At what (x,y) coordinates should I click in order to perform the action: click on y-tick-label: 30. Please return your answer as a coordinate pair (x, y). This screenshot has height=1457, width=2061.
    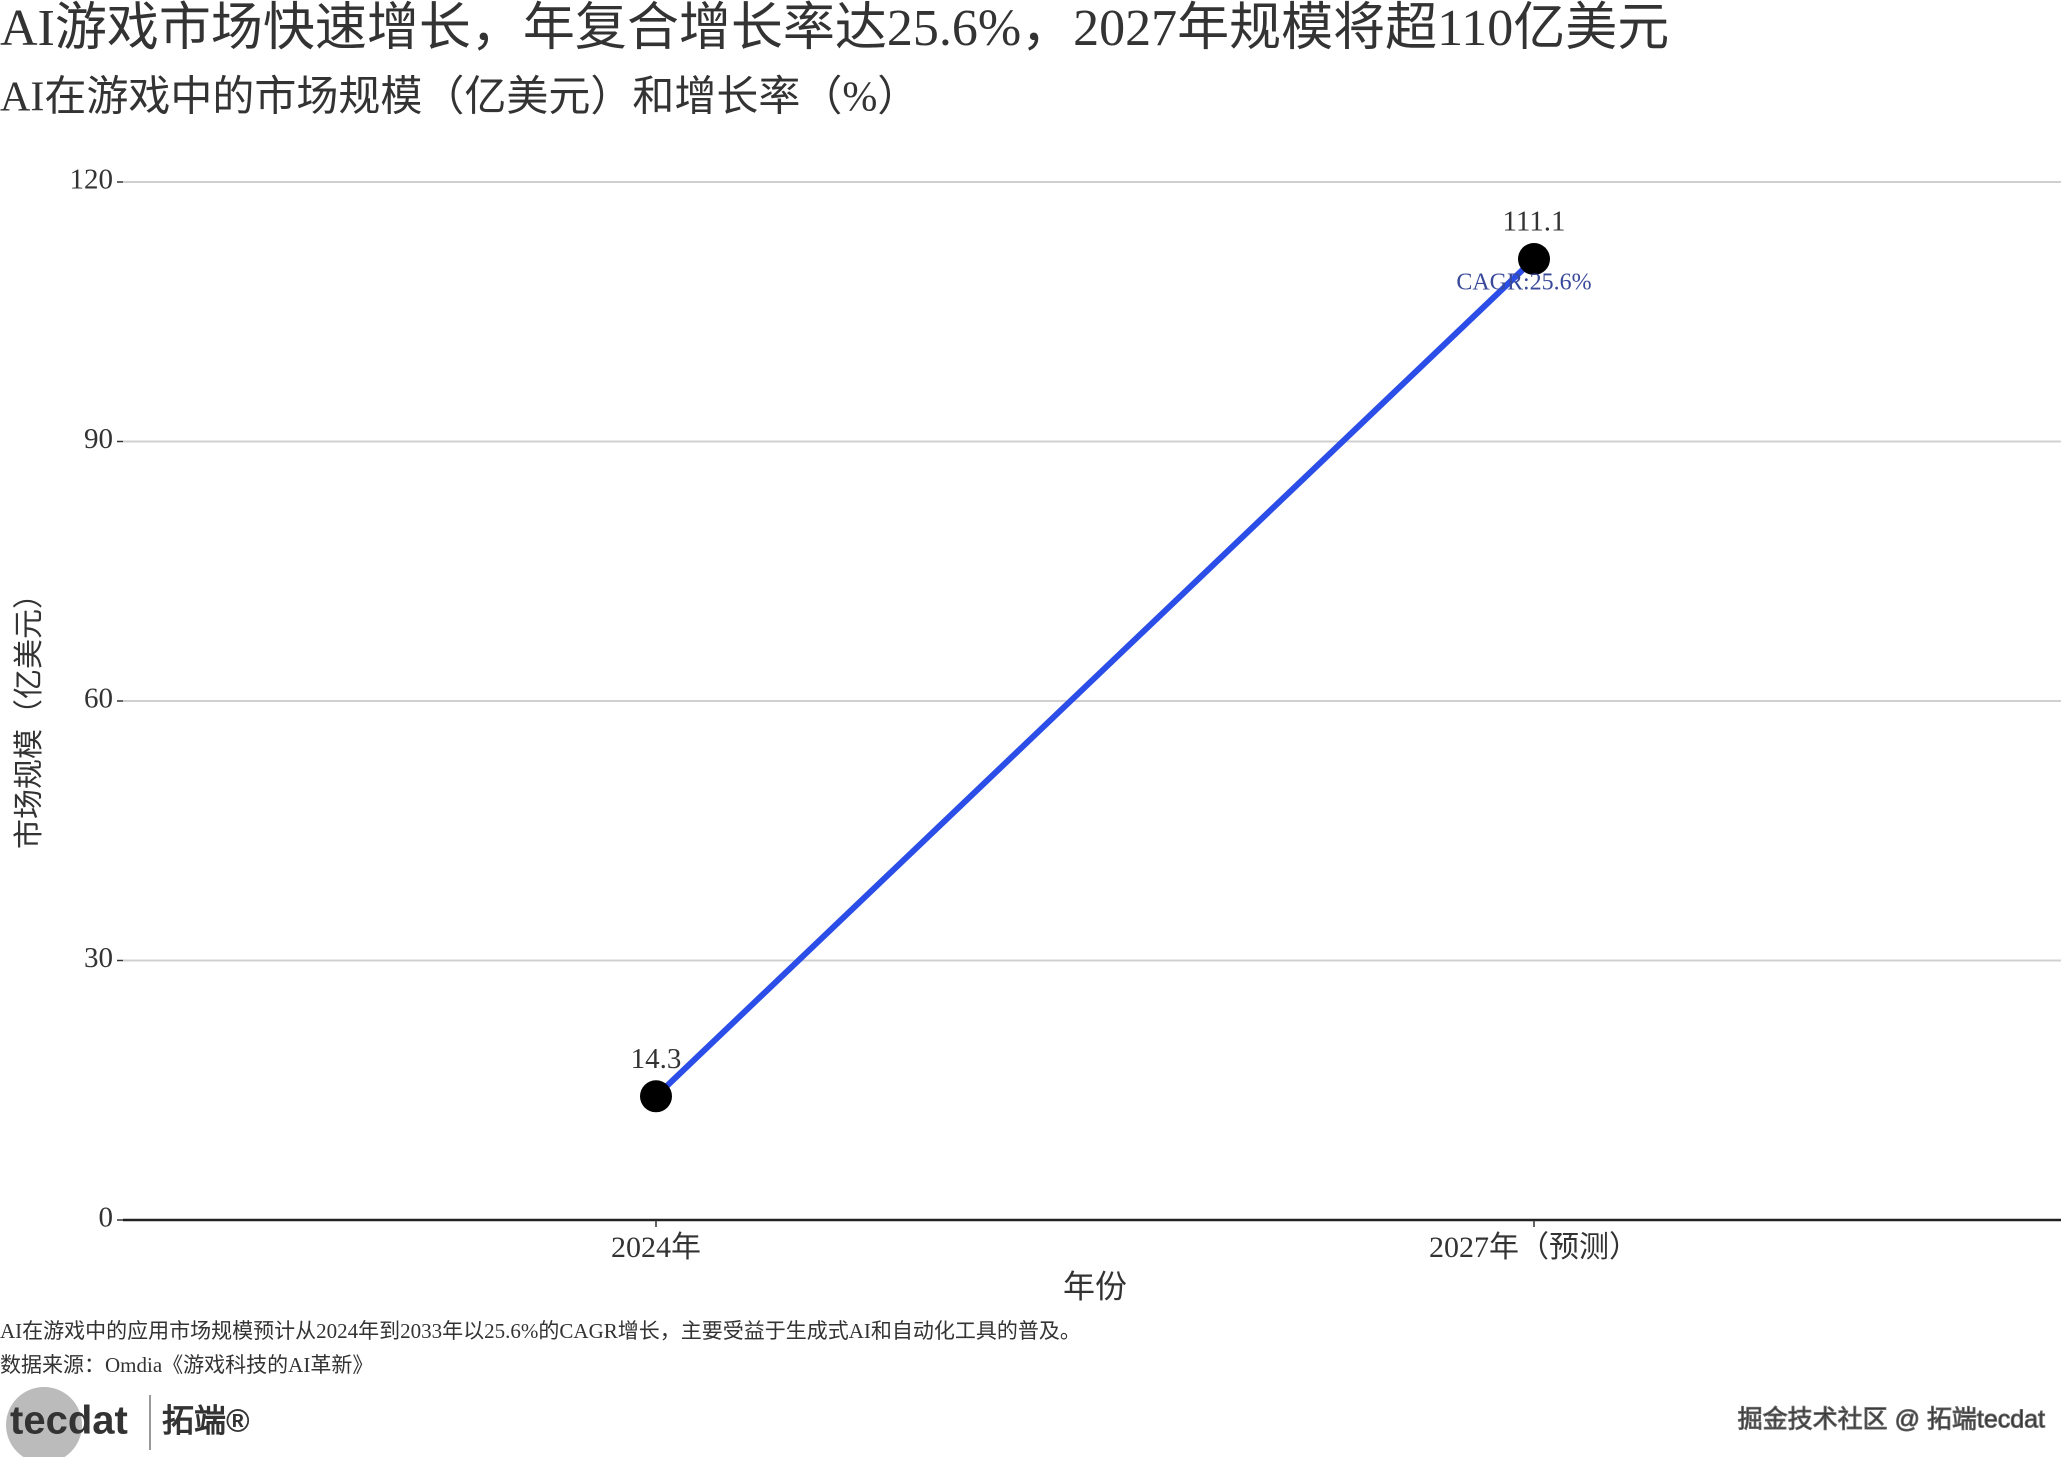
    Looking at the image, I should click on (98, 958).